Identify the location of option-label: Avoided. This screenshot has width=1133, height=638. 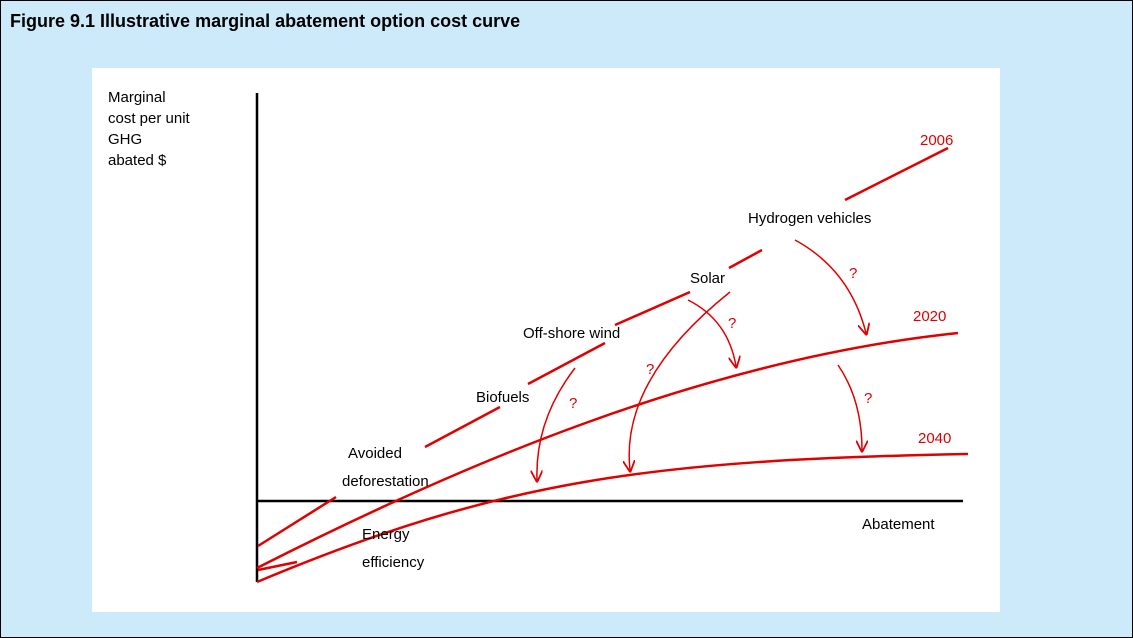
(375, 453).